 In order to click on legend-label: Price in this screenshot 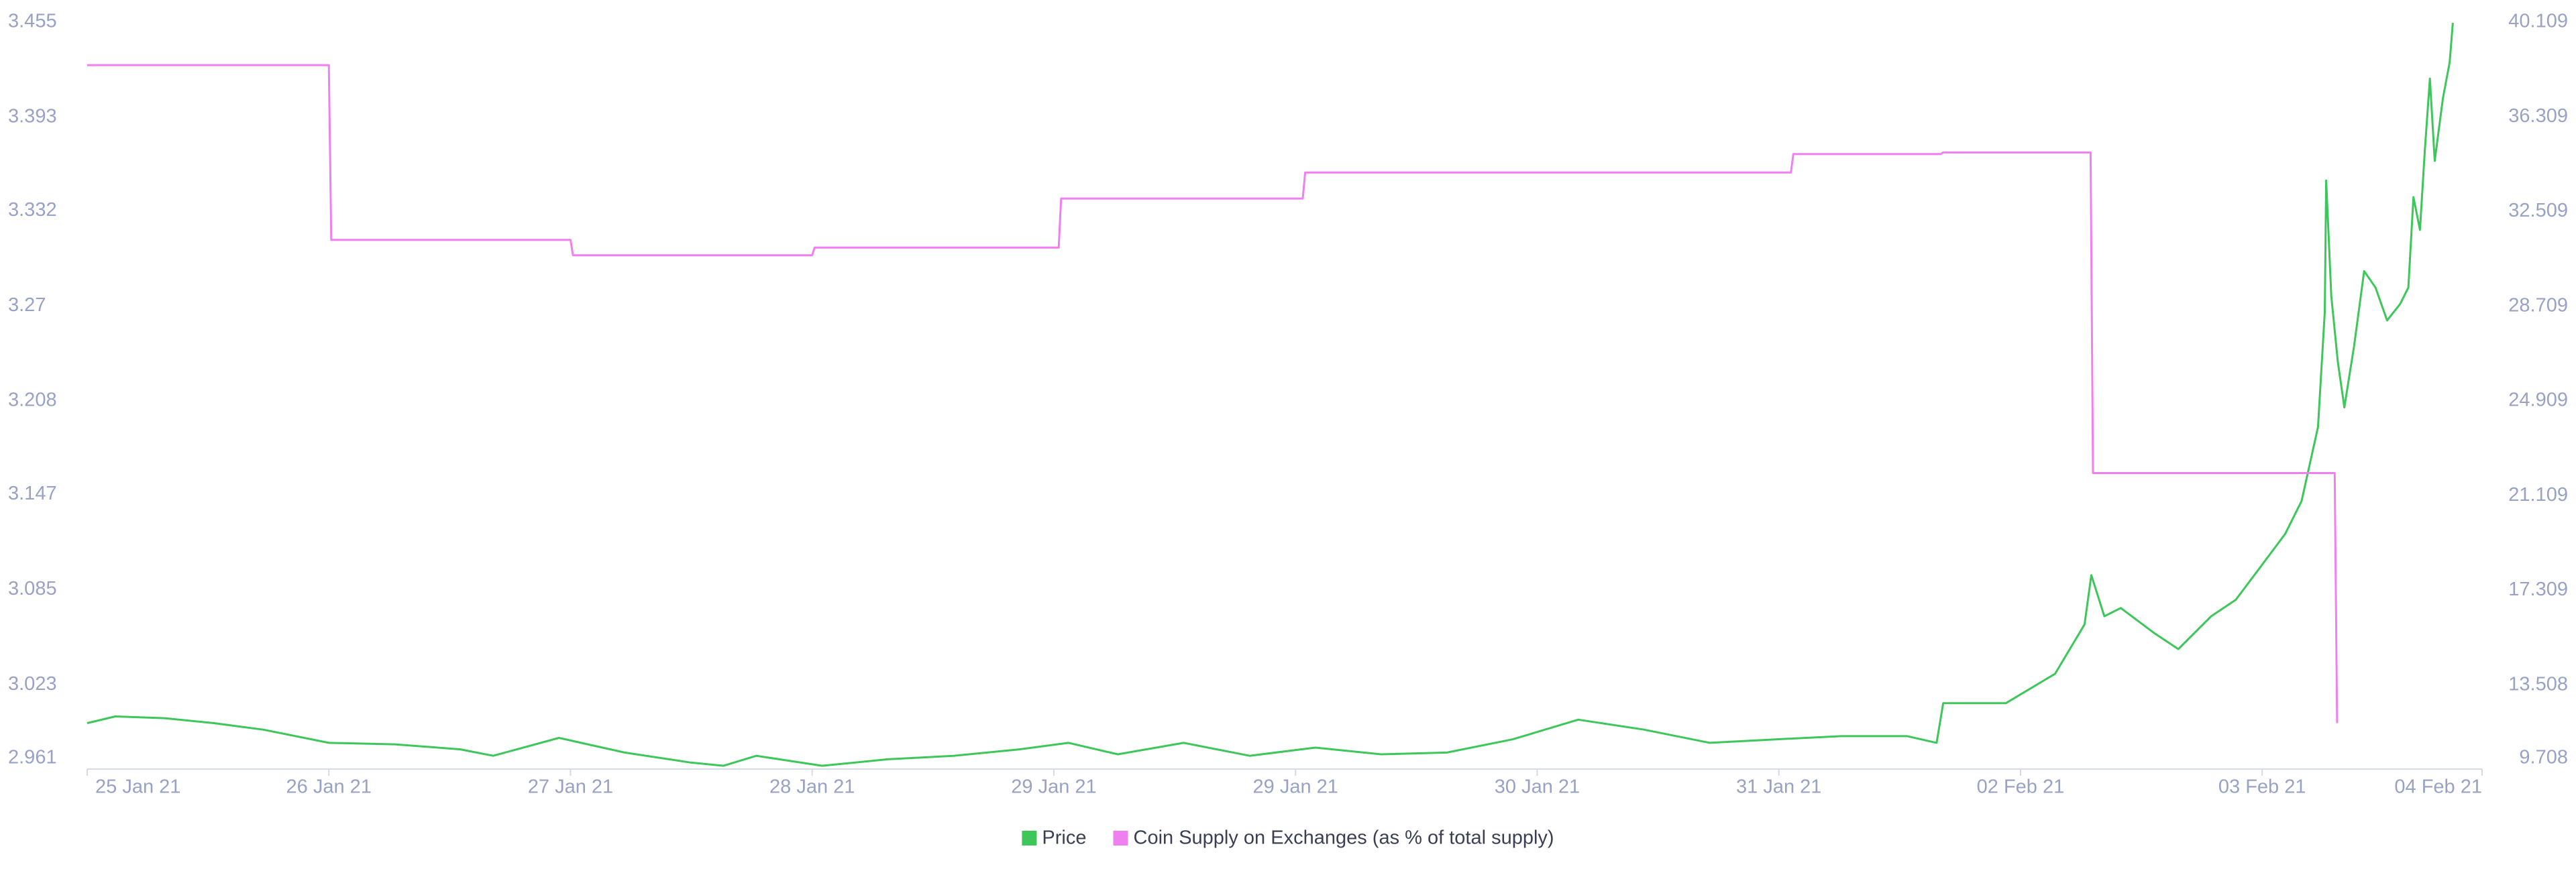, I will do `click(1064, 838)`.